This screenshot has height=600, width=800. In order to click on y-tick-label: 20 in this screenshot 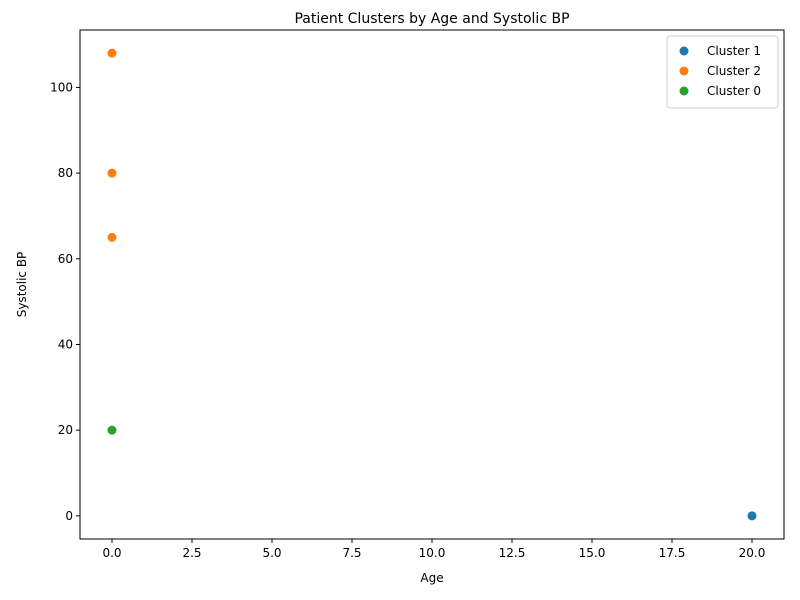, I will do `click(65, 430)`.